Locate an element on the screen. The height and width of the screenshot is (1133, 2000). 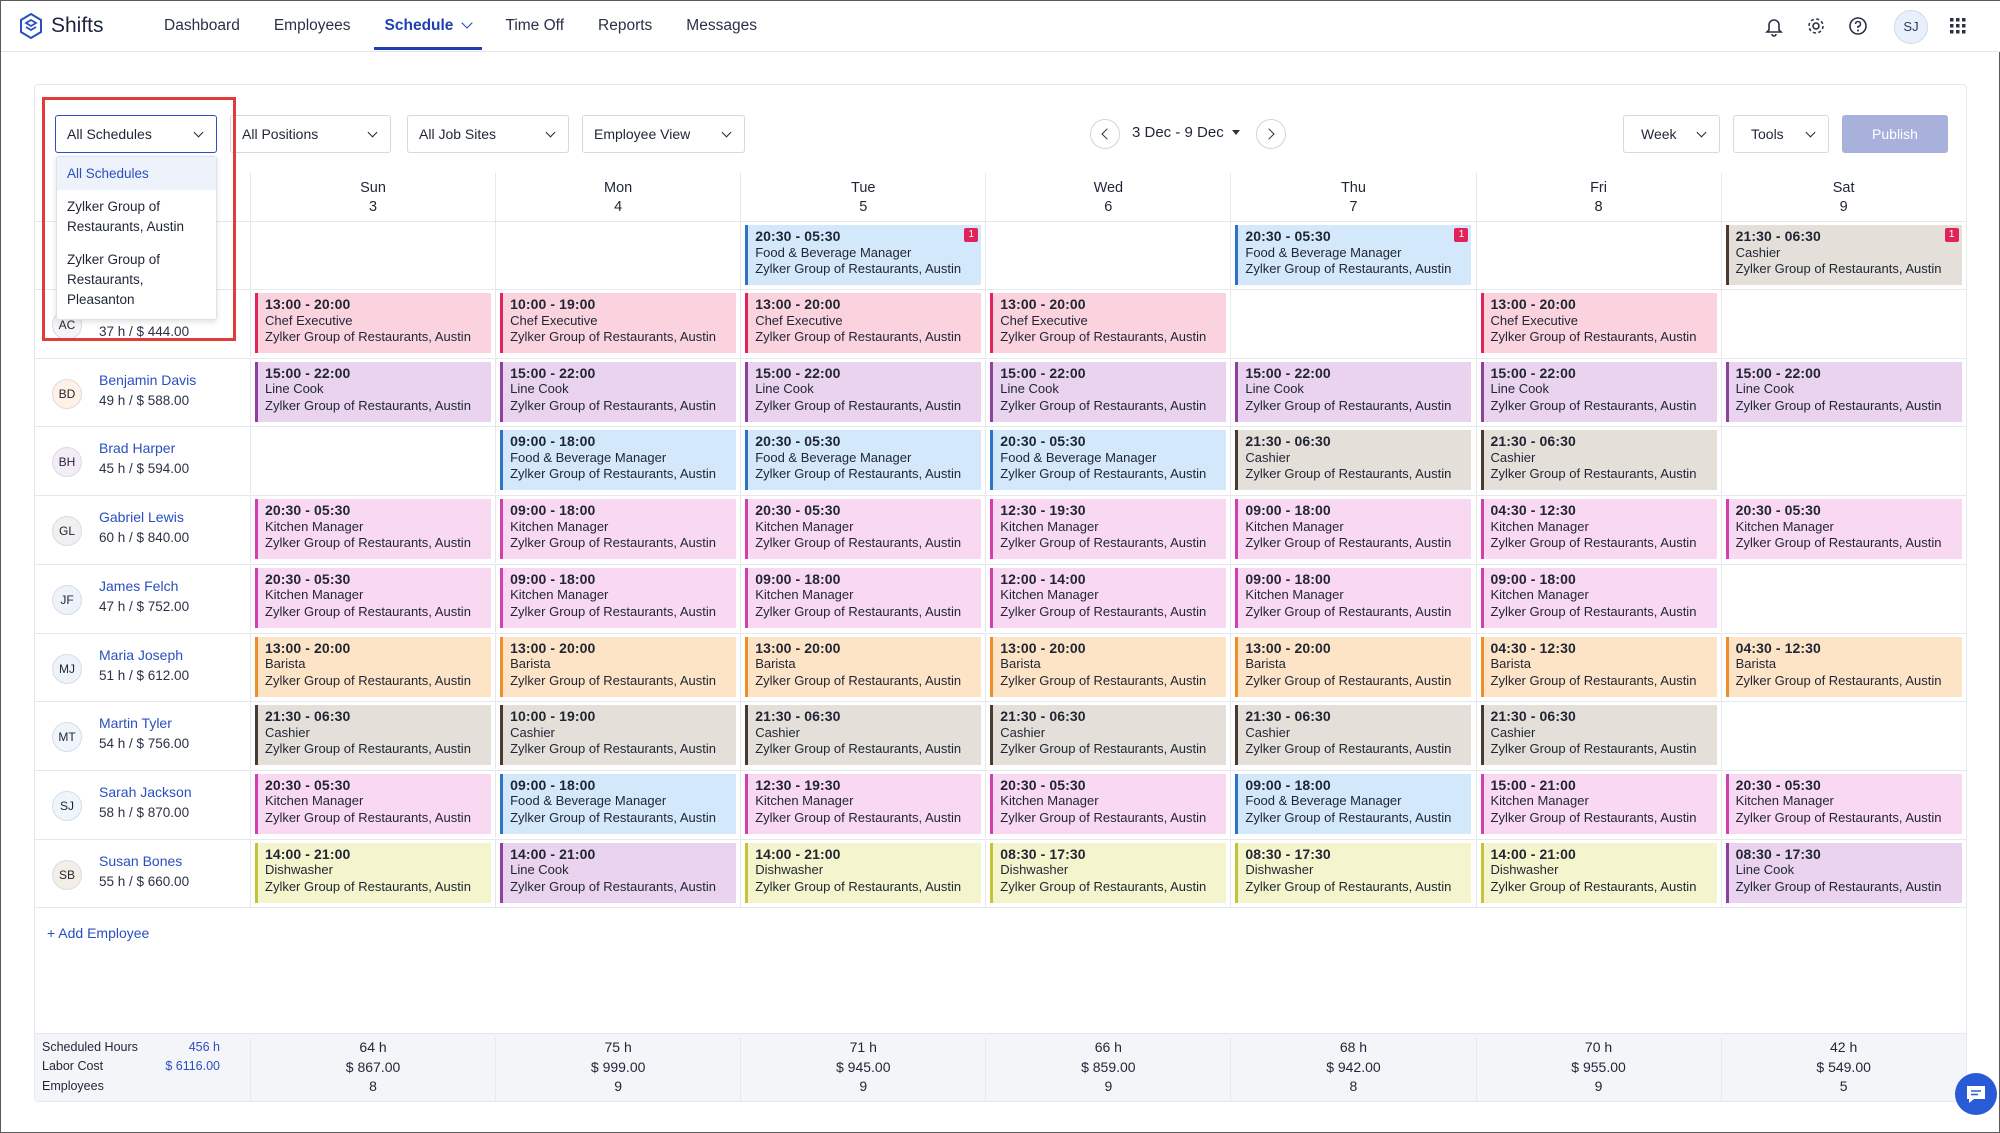
app-logo: Shifts is located at coordinates (61, 26).